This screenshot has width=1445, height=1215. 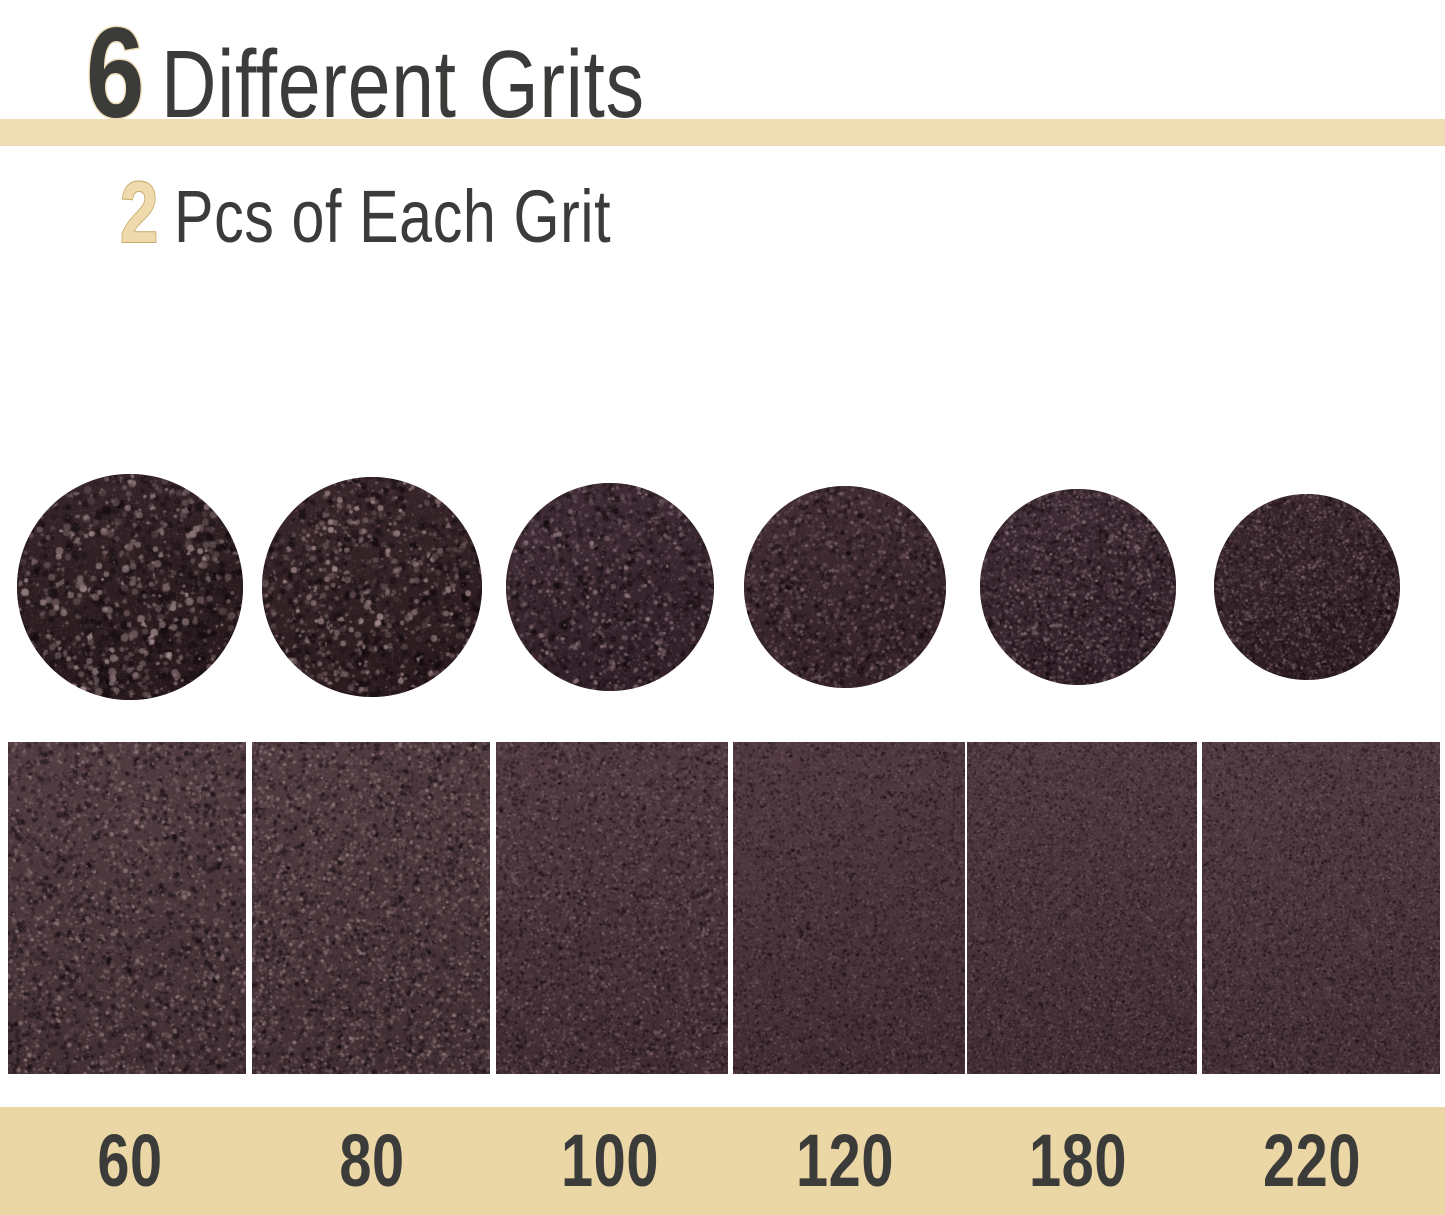 What do you see at coordinates (402, 84) in the screenshot?
I see `headline-text-different-grits: Different Grits` at bounding box center [402, 84].